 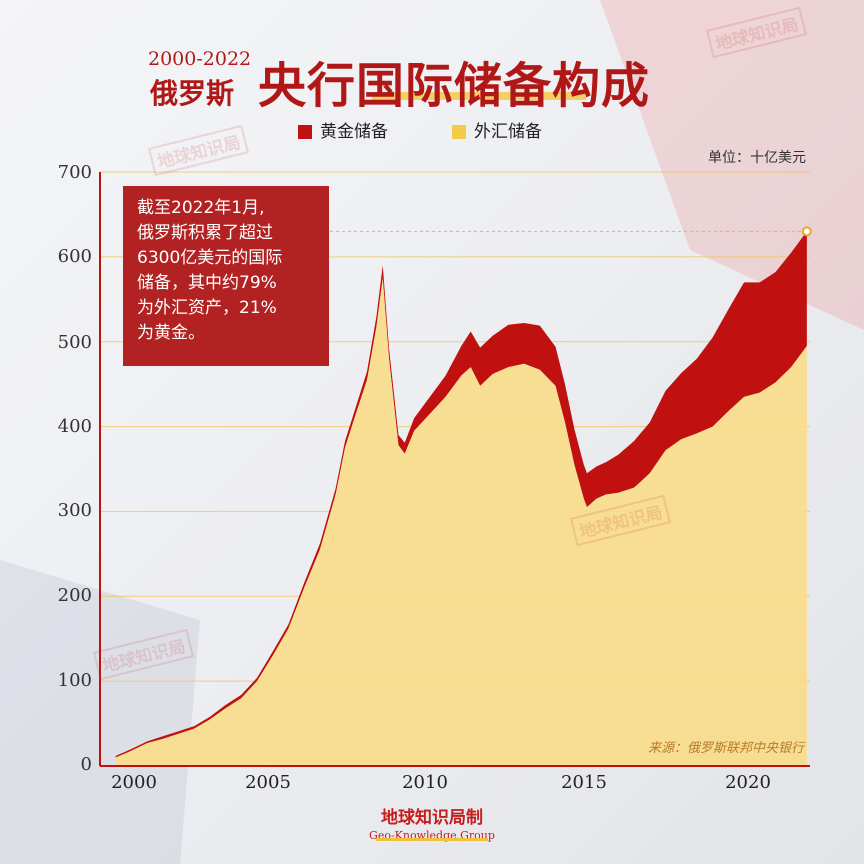 What do you see at coordinates (192, 93) in the screenshot?
I see `title-country: 俄罗斯` at bounding box center [192, 93].